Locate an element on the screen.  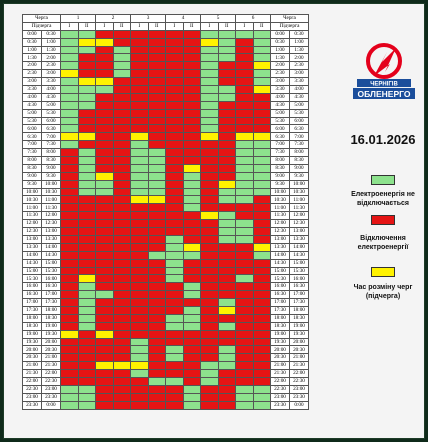
time-start: 0:00 is located at coordinates (32, 34).